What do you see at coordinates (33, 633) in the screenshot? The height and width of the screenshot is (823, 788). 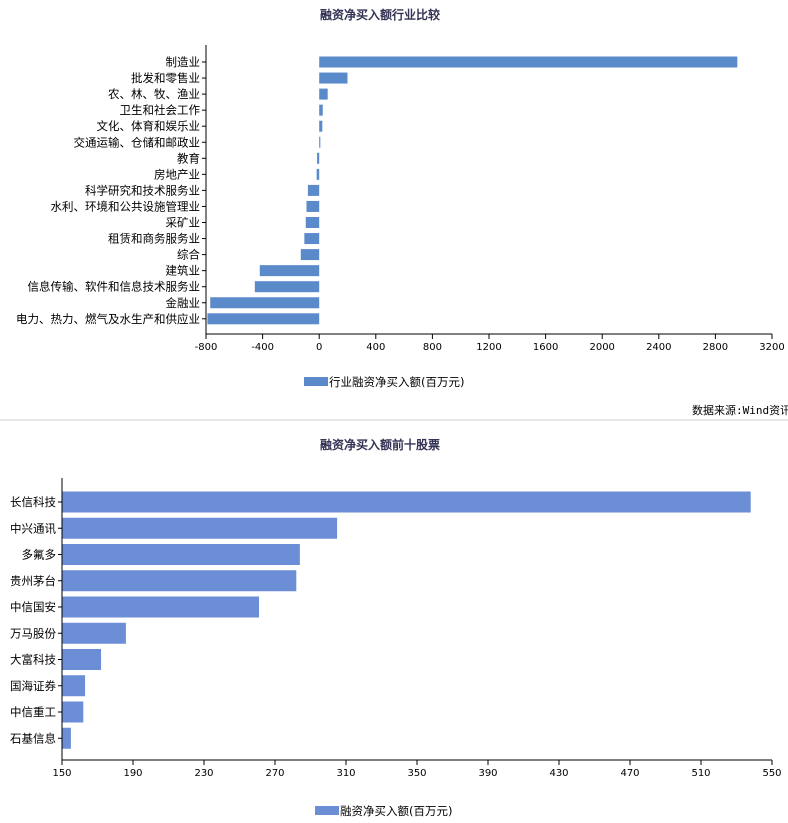 I see `c2-category-label-5: 万马股份` at bounding box center [33, 633].